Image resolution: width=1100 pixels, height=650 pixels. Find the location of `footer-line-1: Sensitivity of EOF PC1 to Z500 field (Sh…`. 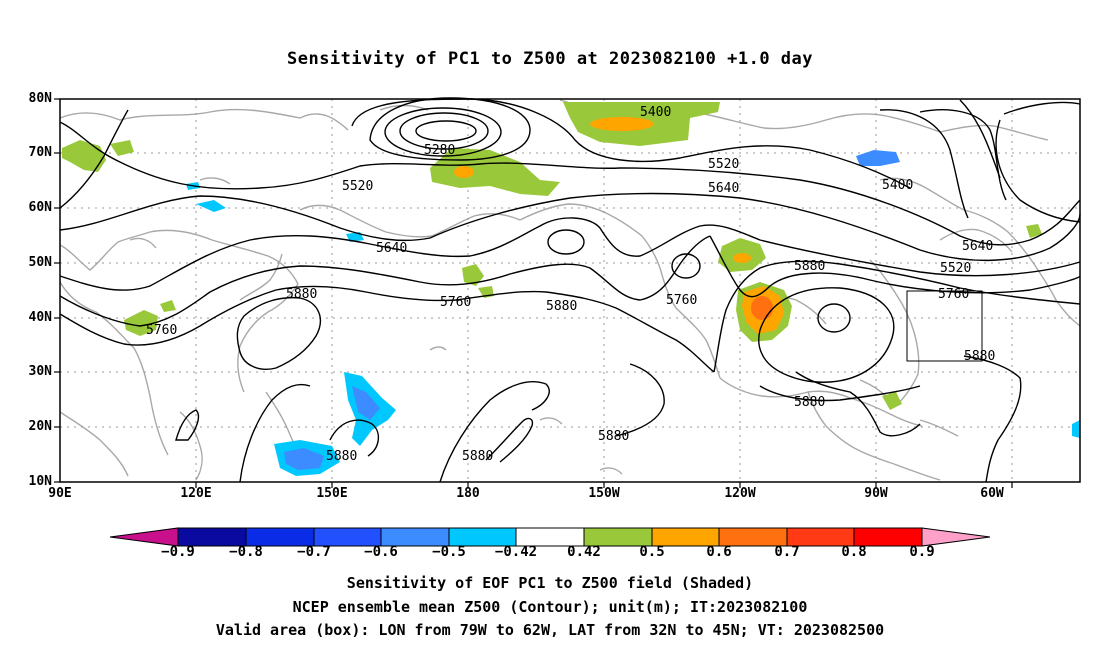

footer-line-1: Sensitivity of EOF PC1 to Z500 field (Sh… is located at coordinates (550, 583).